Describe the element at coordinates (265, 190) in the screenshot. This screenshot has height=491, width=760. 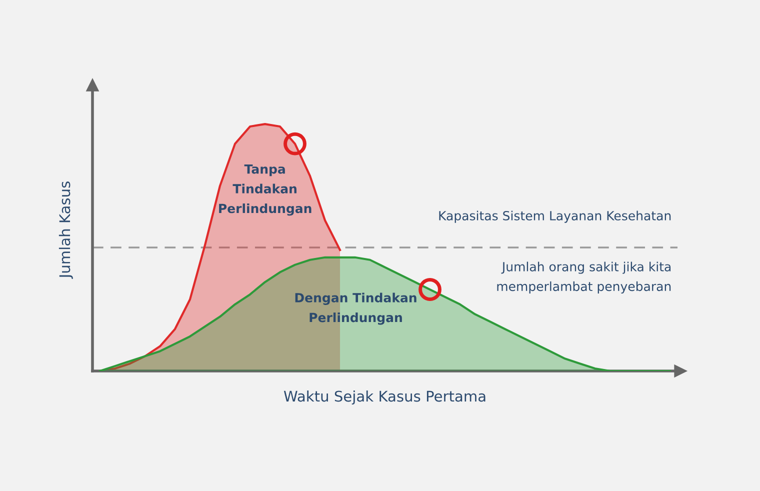
I see `annotation: Tanpa Tindakan Perlindungan` at that location.